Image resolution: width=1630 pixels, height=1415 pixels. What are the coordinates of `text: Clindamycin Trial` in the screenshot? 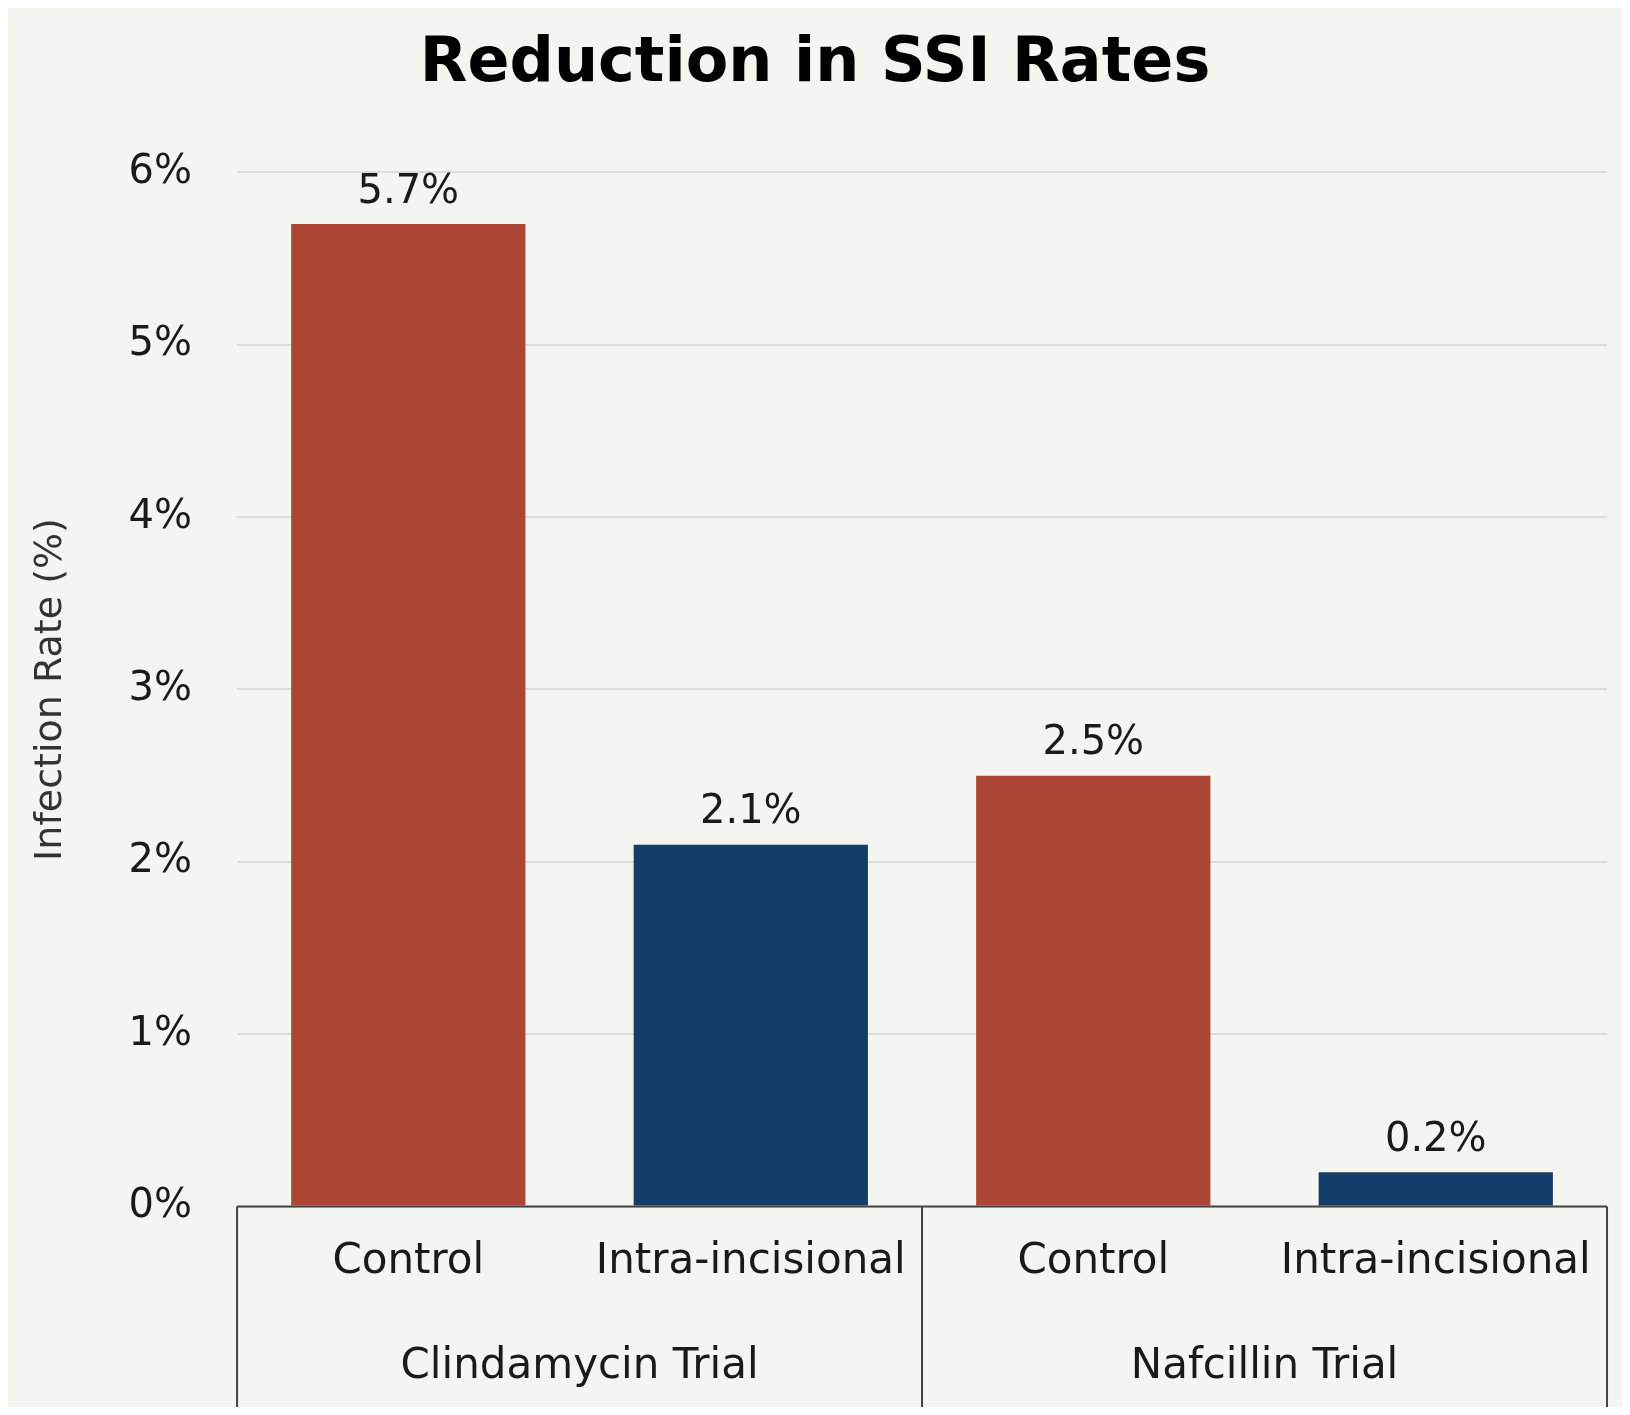 It's located at (579, 1363).